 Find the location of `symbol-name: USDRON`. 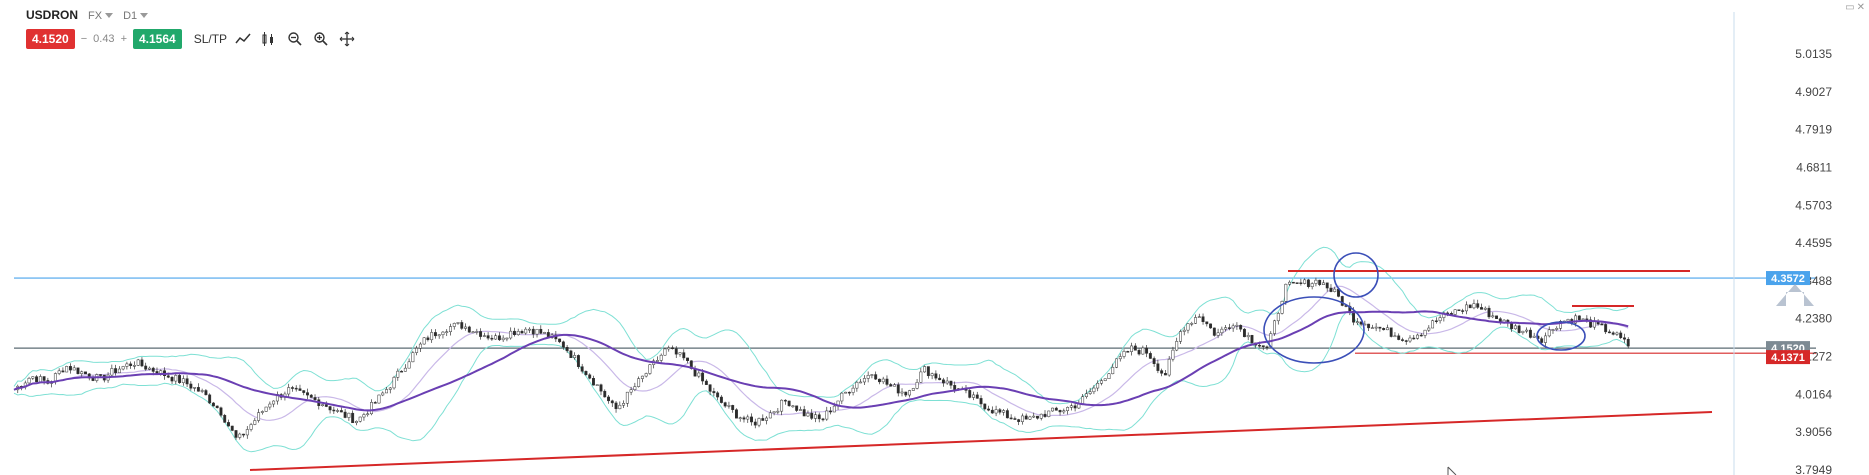

symbol-name: USDRON is located at coordinates (52, 15).